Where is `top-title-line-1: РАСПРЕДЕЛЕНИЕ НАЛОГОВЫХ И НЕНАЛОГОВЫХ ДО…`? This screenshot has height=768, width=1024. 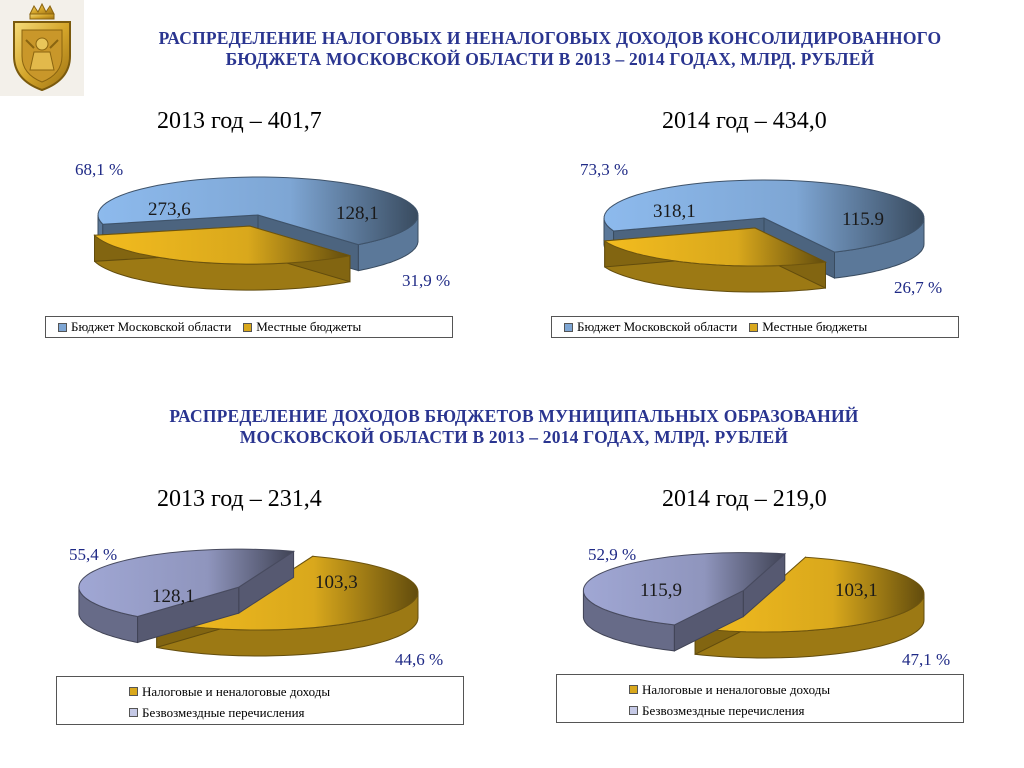 top-title-line-1: РАСПРЕДЕЛЕНИЕ НАЛОГОВЫХ И НЕНАЛОГОВЫХ ДО… is located at coordinates (550, 38).